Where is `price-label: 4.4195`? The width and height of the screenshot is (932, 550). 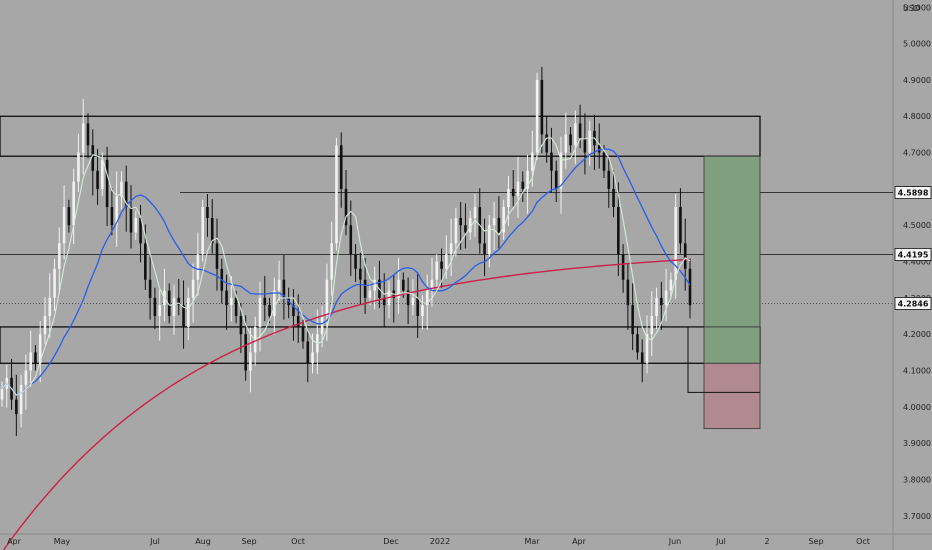 price-label: 4.4195 is located at coordinates (913, 254).